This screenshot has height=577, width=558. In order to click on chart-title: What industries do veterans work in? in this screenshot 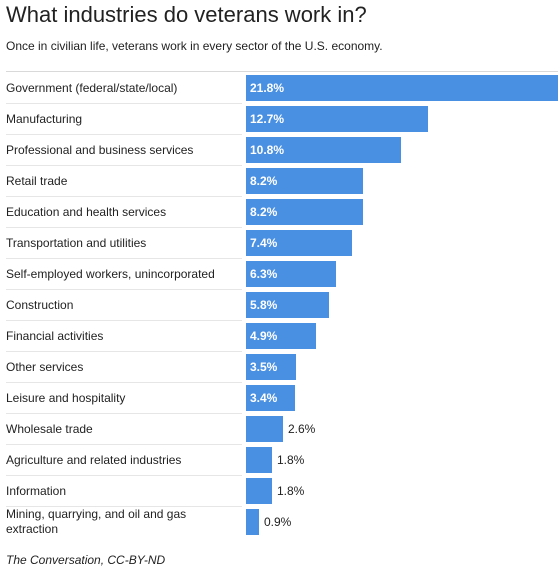, I will do `click(186, 14)`.